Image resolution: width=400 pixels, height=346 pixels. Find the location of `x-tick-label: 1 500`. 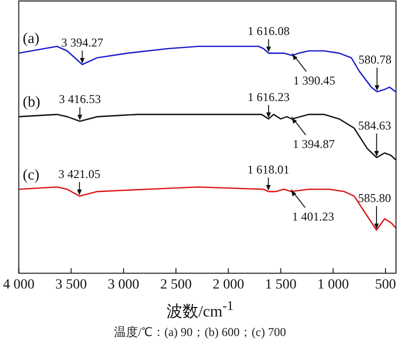

x-tick-label: 1 500 is located at coordinates (280, 284).